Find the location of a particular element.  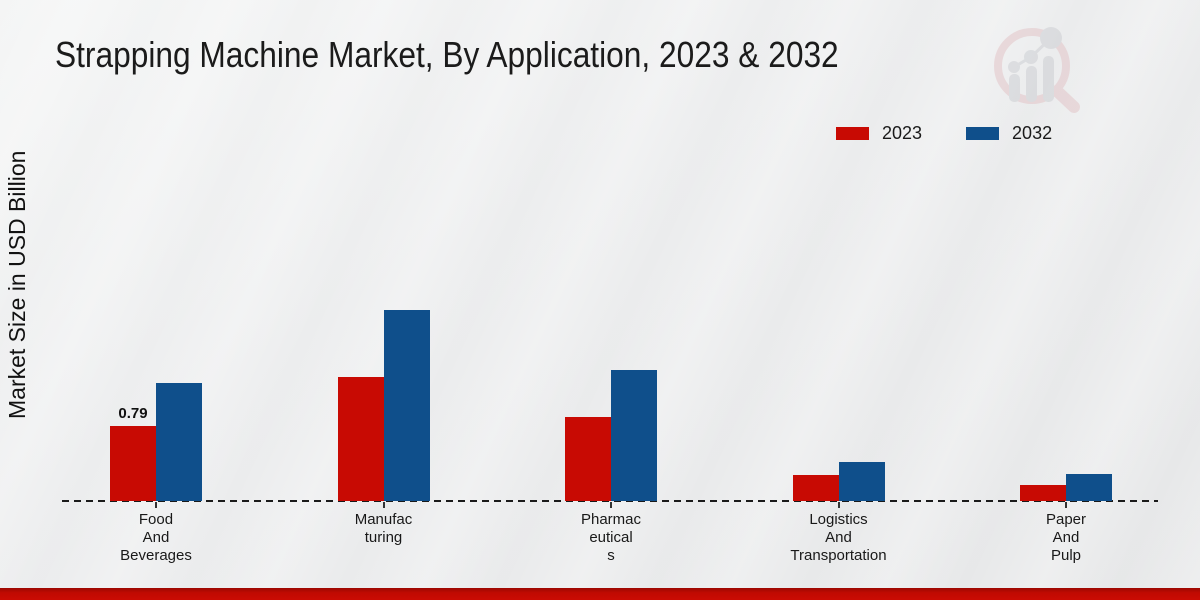

bar-2032-food-and-beverages is located at coordinates (179, 442).